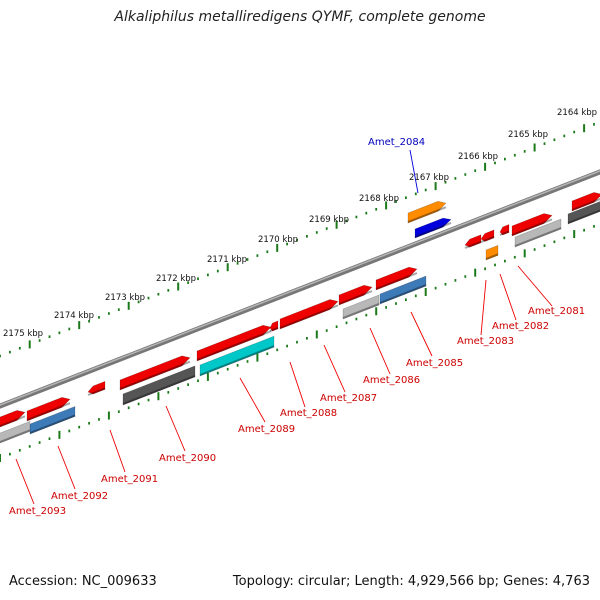  Describe the element at coordinates (478, 157) in the screenshot. I see `scale-label: 2166 kbp` at that location.